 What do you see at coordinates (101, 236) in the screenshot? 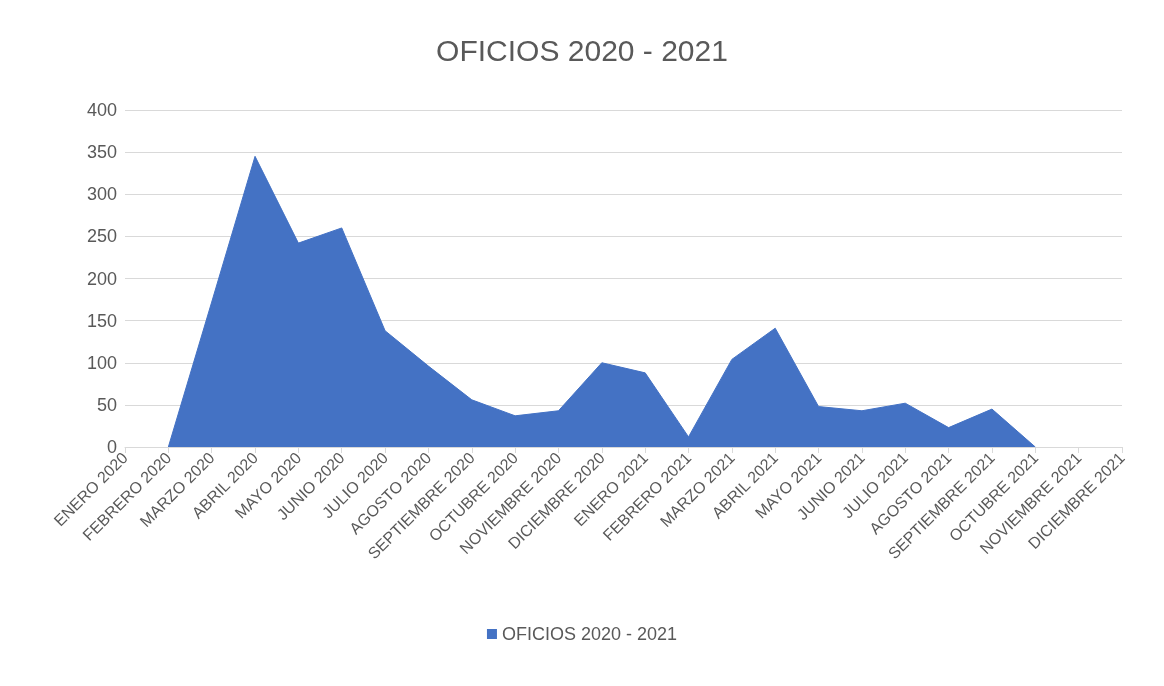
I see `y-tick-label: 250` at bounding box center [101, 236].